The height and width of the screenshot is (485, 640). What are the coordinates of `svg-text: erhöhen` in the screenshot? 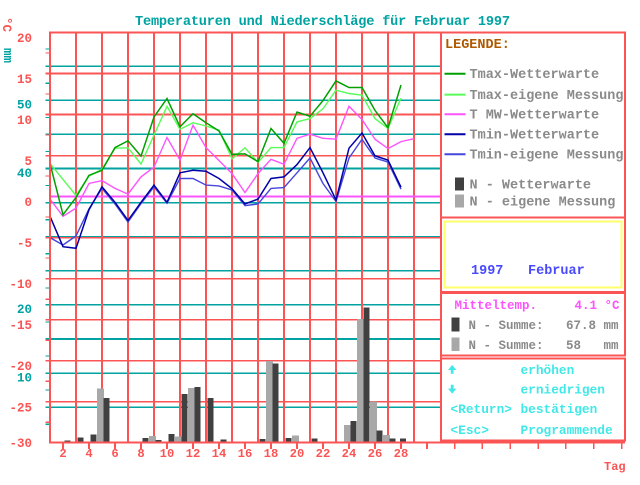 It's located at (548, 370).